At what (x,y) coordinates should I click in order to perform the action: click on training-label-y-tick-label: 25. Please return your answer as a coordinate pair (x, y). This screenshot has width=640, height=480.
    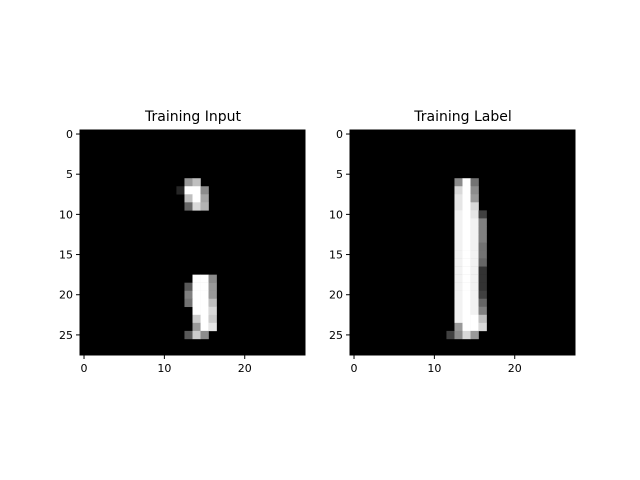
    Looking at the image, I should click on (336, 335).